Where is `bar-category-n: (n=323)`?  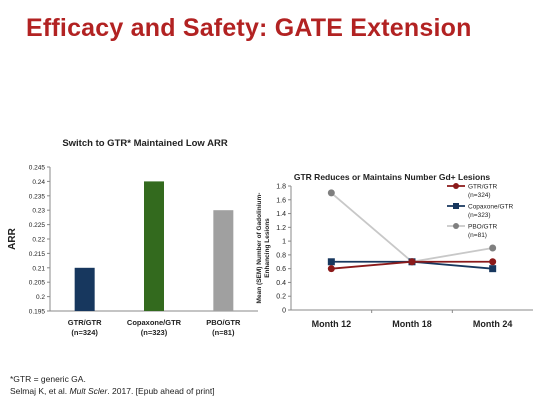
bar-category-n: (n=323) is located at coordinates (154, 332).